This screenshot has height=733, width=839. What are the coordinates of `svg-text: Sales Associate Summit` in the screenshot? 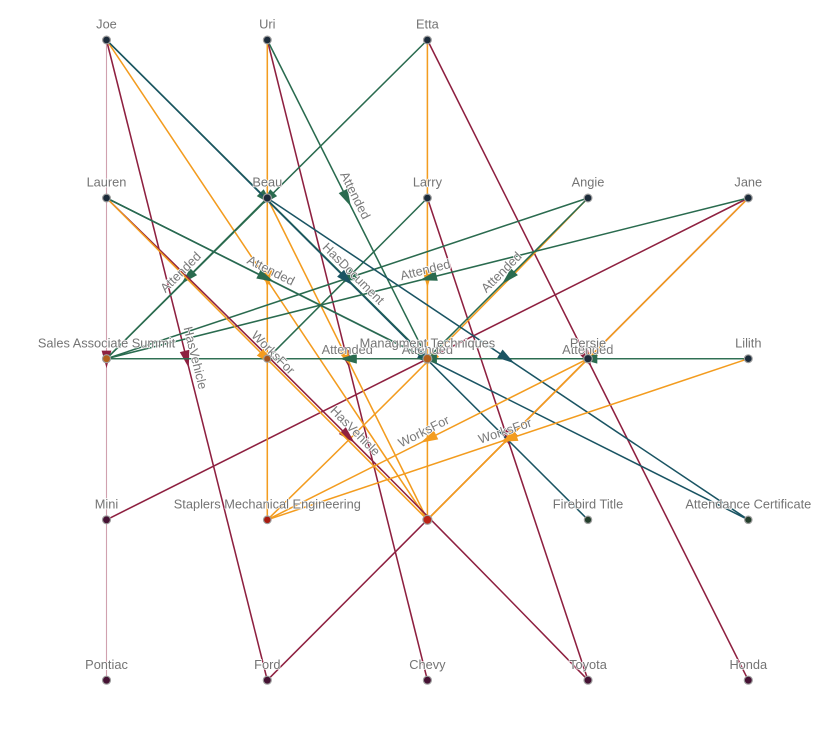 It's located at (107, 342).